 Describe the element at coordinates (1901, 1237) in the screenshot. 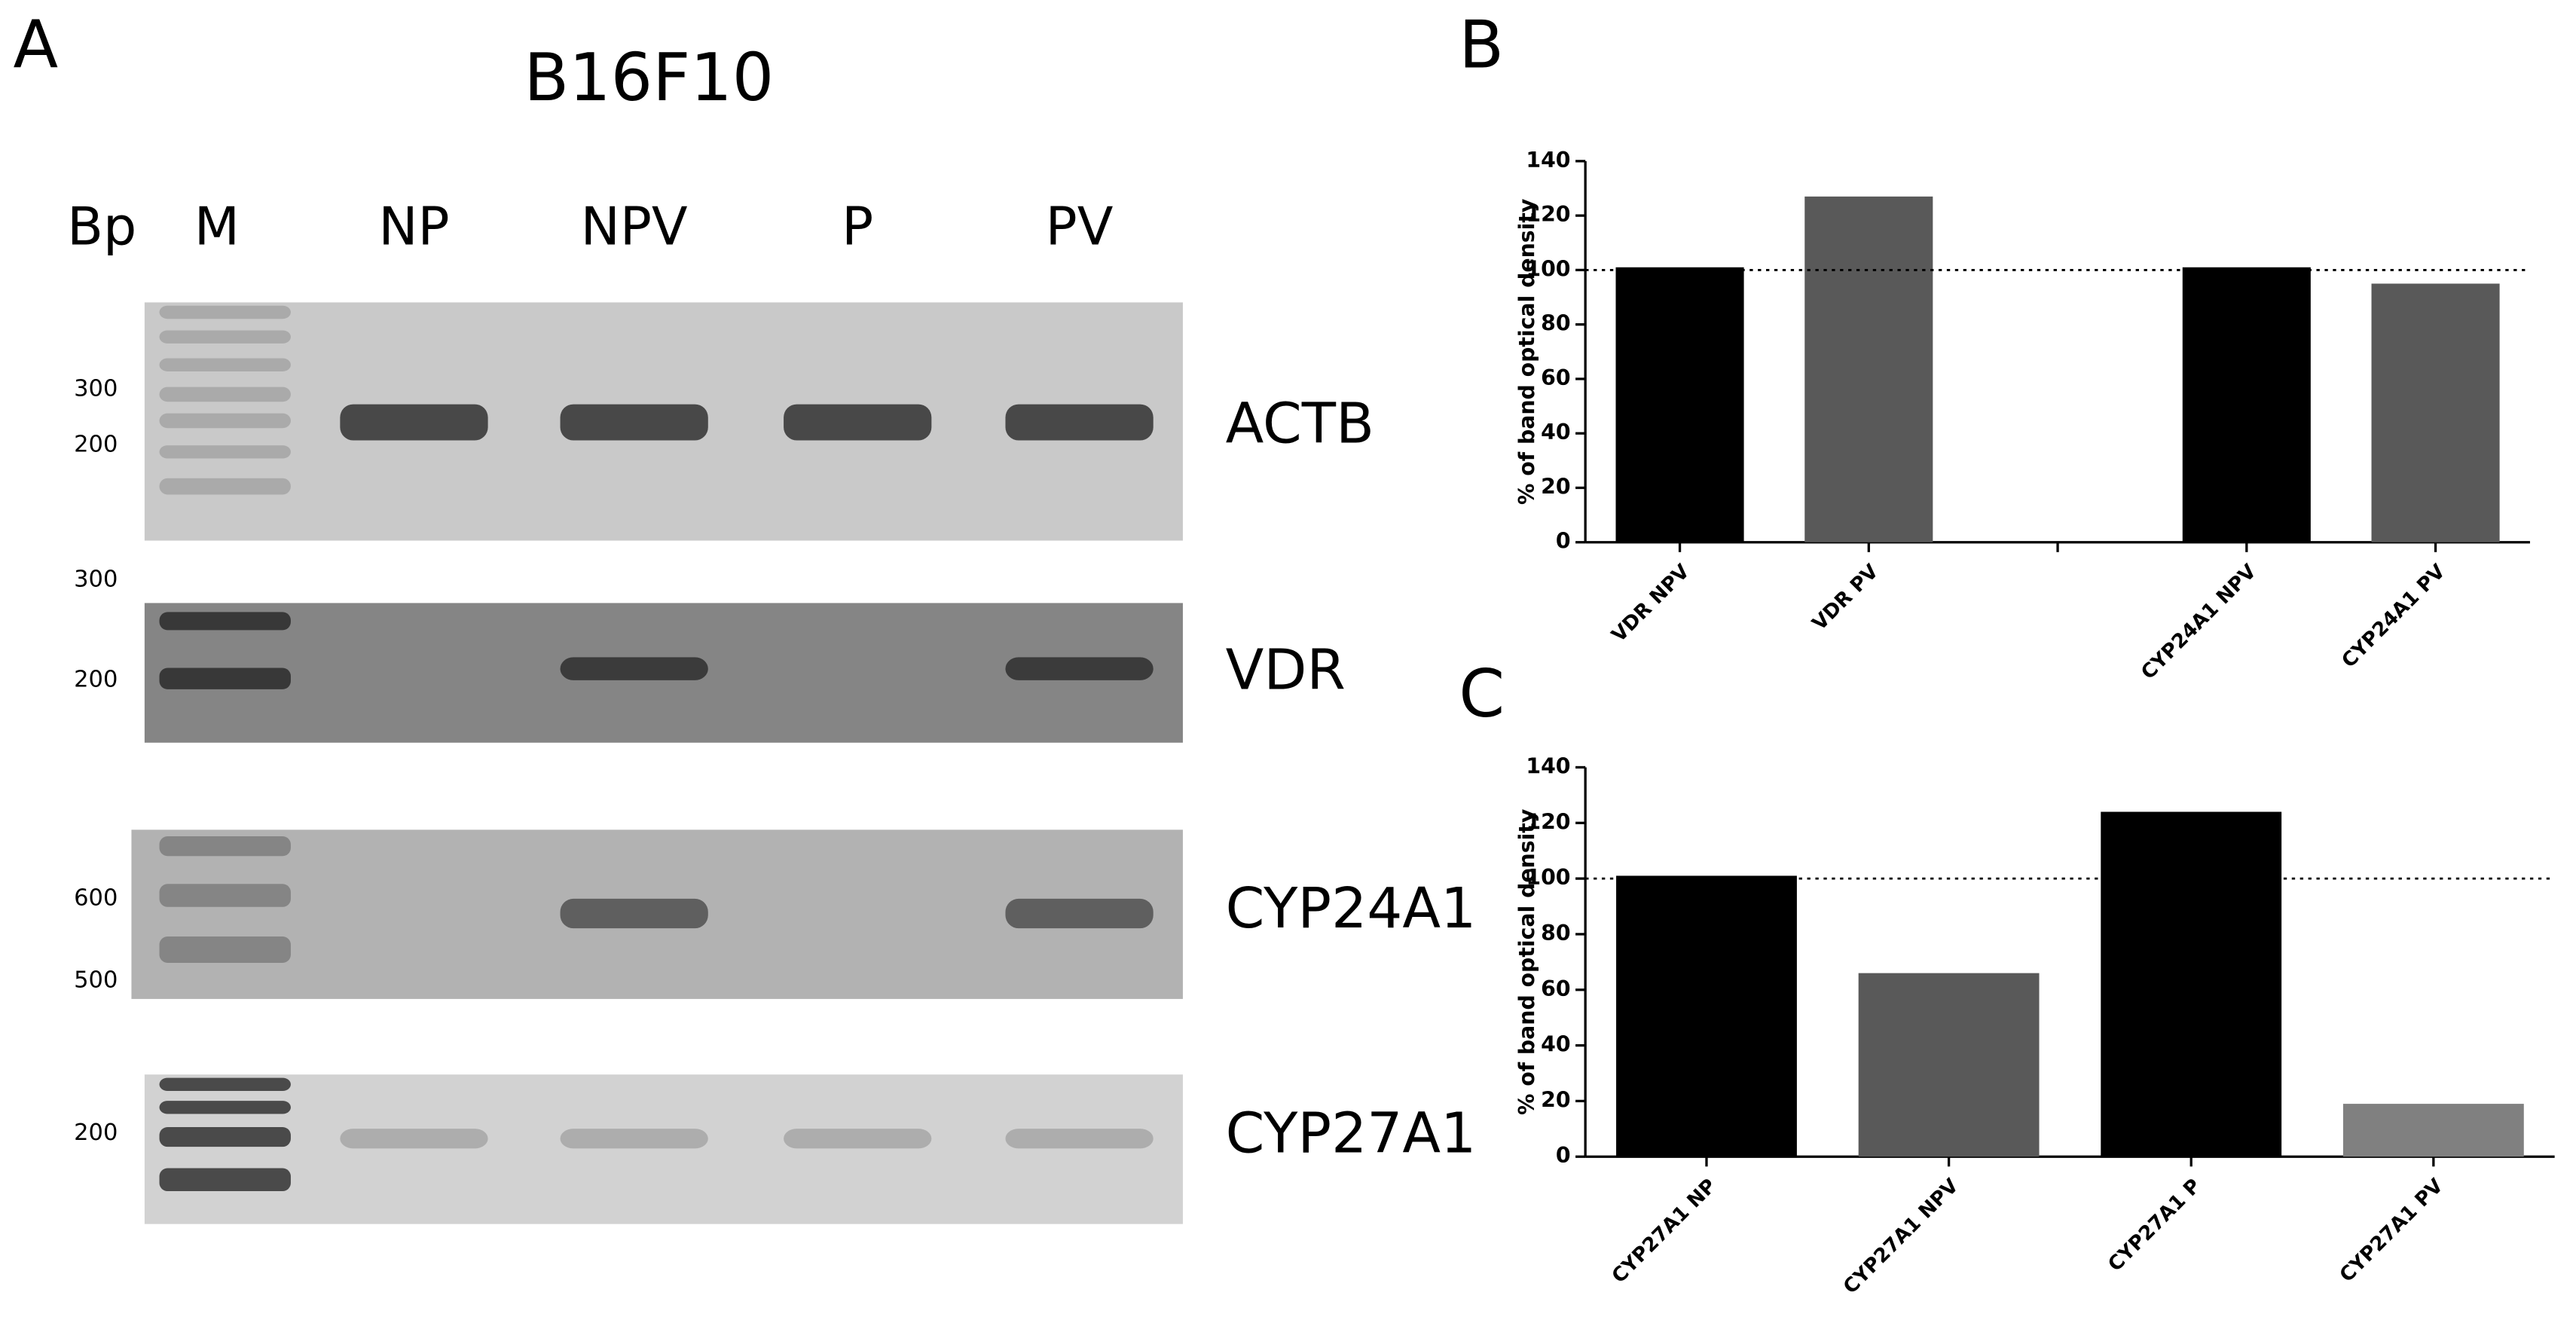

I see `x-tick-label: CYP27A1 NPV` at that location.